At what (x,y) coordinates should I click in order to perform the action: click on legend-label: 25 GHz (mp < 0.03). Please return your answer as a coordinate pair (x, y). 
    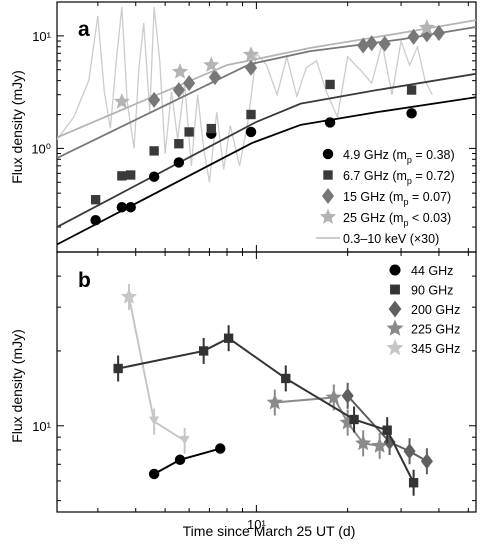
    Looking at the image, I should click on (397, 219).